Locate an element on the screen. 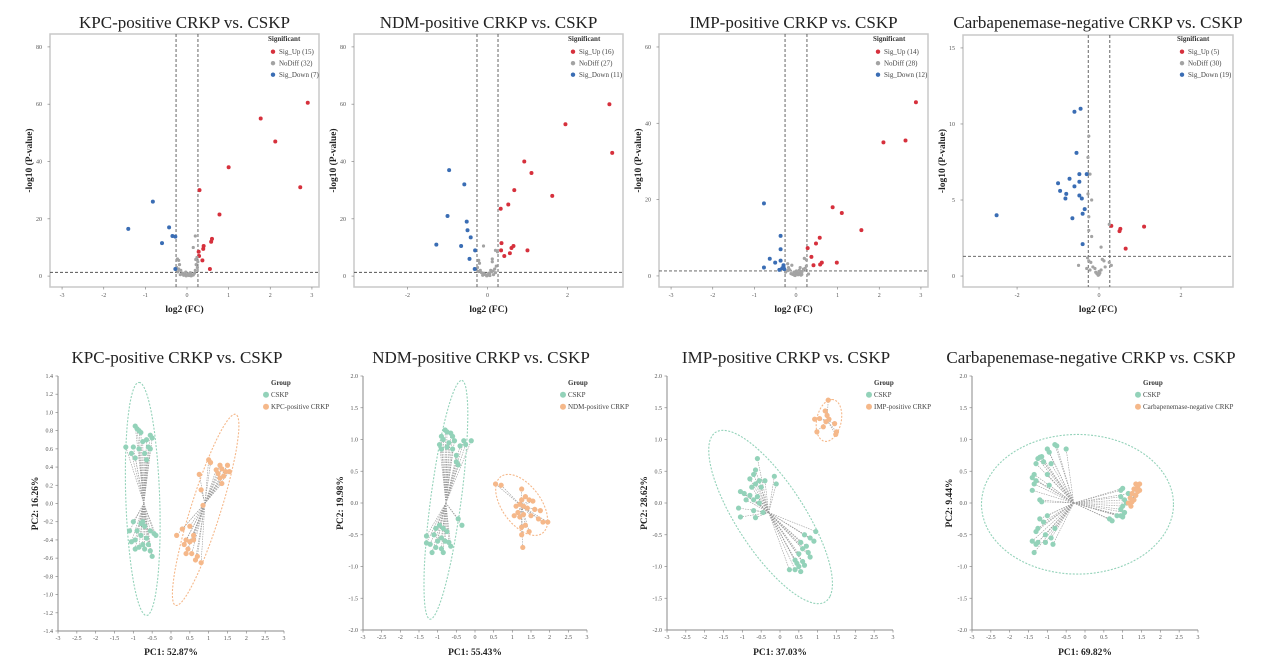 The width and height of the screenshot is (1267, 664). x-tick-label: -3 is located at coordinates (671, 296).